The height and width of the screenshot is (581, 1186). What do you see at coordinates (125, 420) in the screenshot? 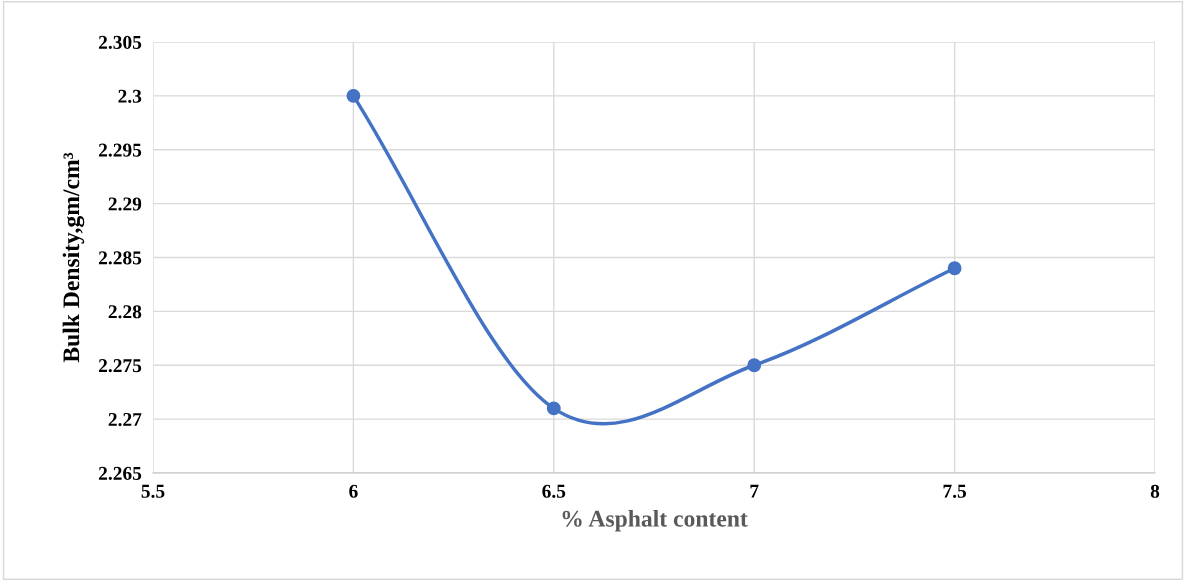
I see `y-tick-label: 2.27` at bounding box center [125, 420].